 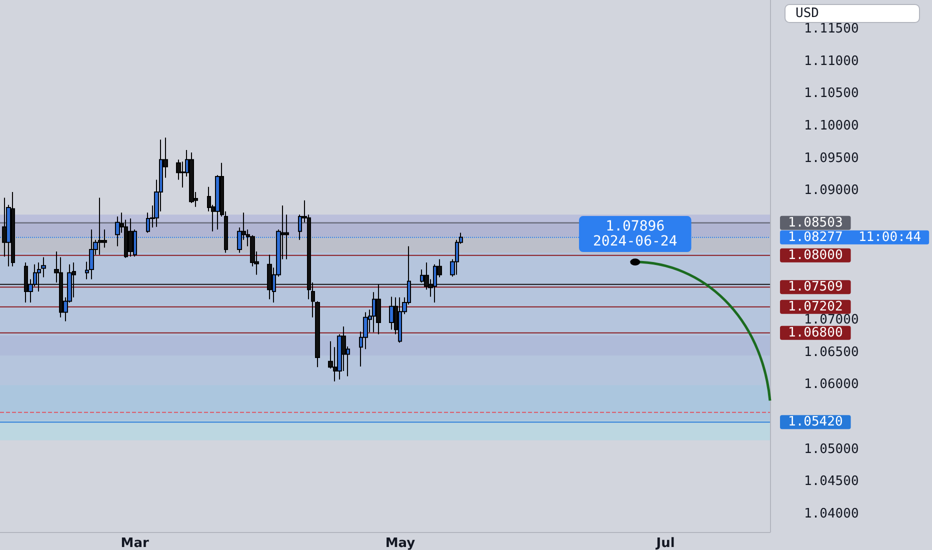 I want to click on y-tick-label: 1.09500, so click(x=831, y=158).